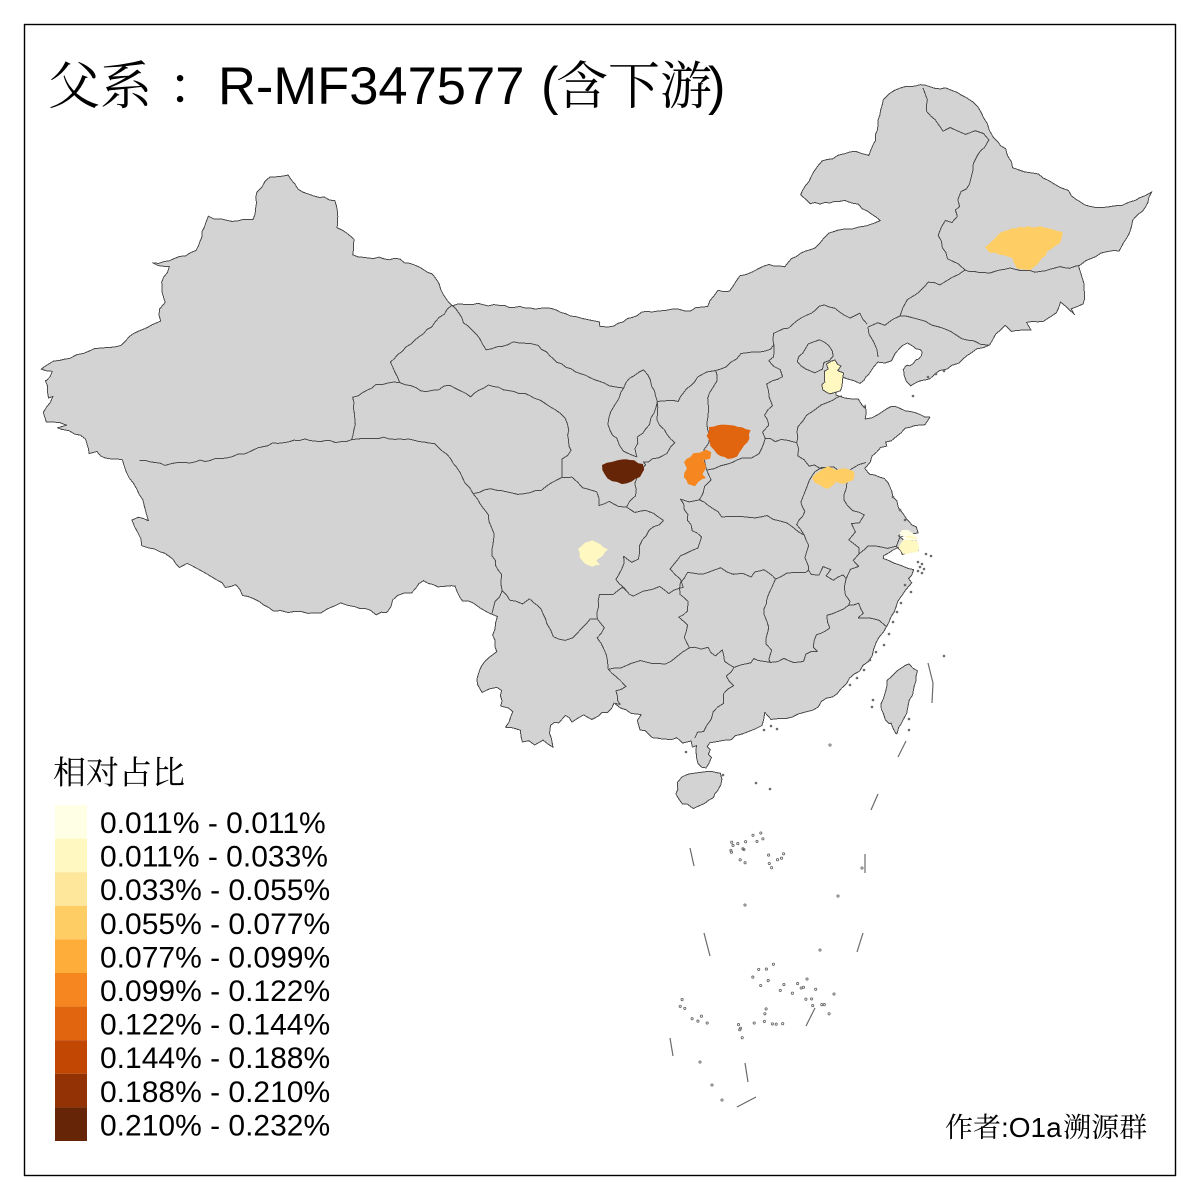 Image resolution: width=1200 pixels, height=1200 pixels. I want to click on svg-text: 0.188% - 0.210%, so click(215, 1092).